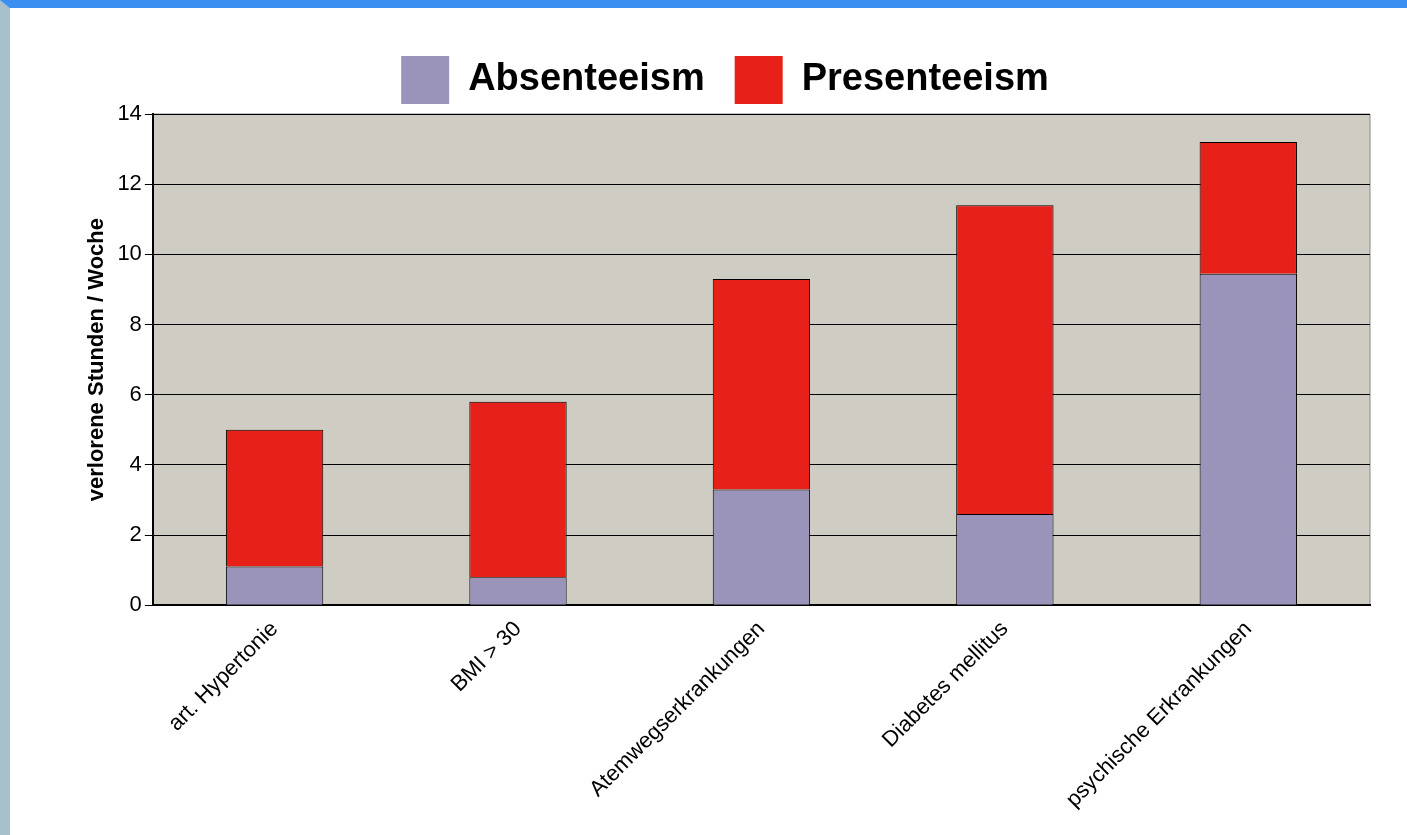 This screenshot has width=1407, height=835. What do you see at coordinates (129, 183) in the screenshot?
I see `y-tick-label: 12` at bounding box center [129, 183].